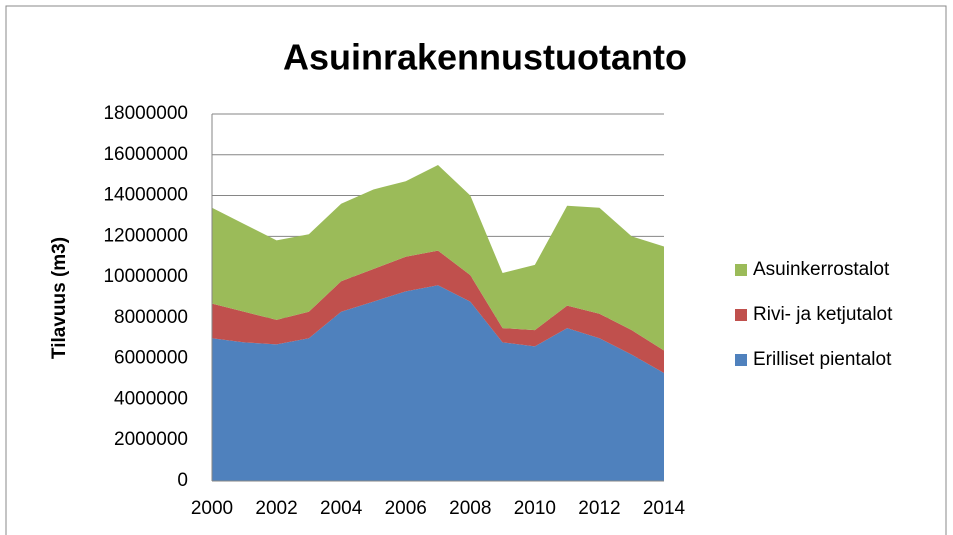 The width and height of the screenshot is (953, 535). What do you see at coordinates (822, 359) in the screenshot?
I see `legend-label: Erilliset pientalot` at bounding box center [822, 359].